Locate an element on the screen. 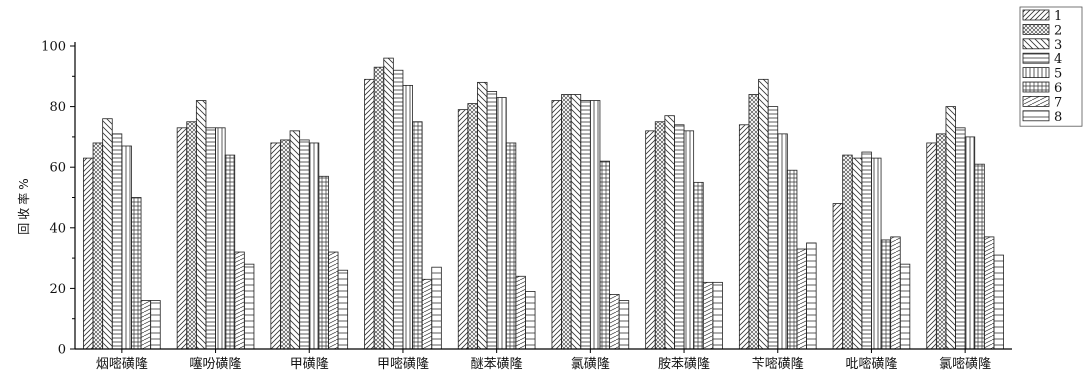 The width and height of the screenshot is (1084, 373). legend-label-4: 4 is located at coordinates (1058, 59).